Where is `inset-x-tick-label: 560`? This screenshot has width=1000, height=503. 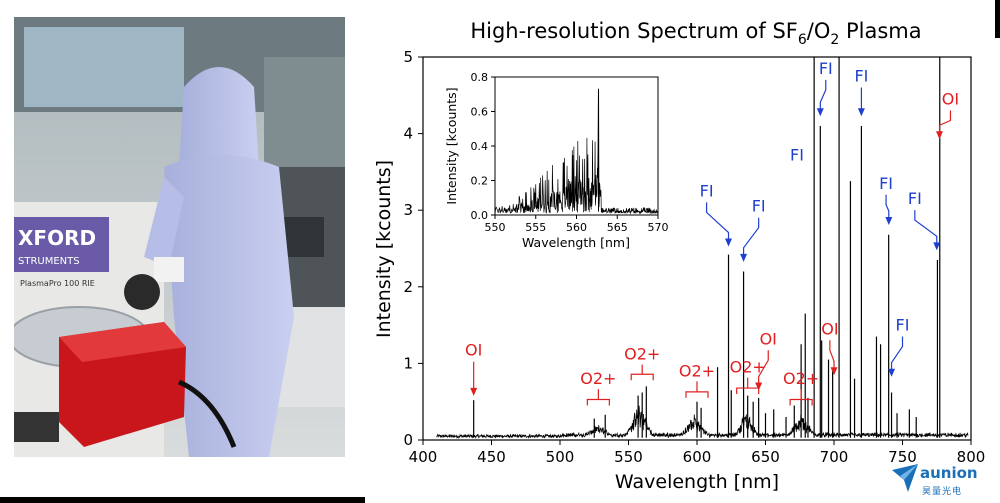
inset-x-tick-label: 560 is located at coordinates (576, 227).